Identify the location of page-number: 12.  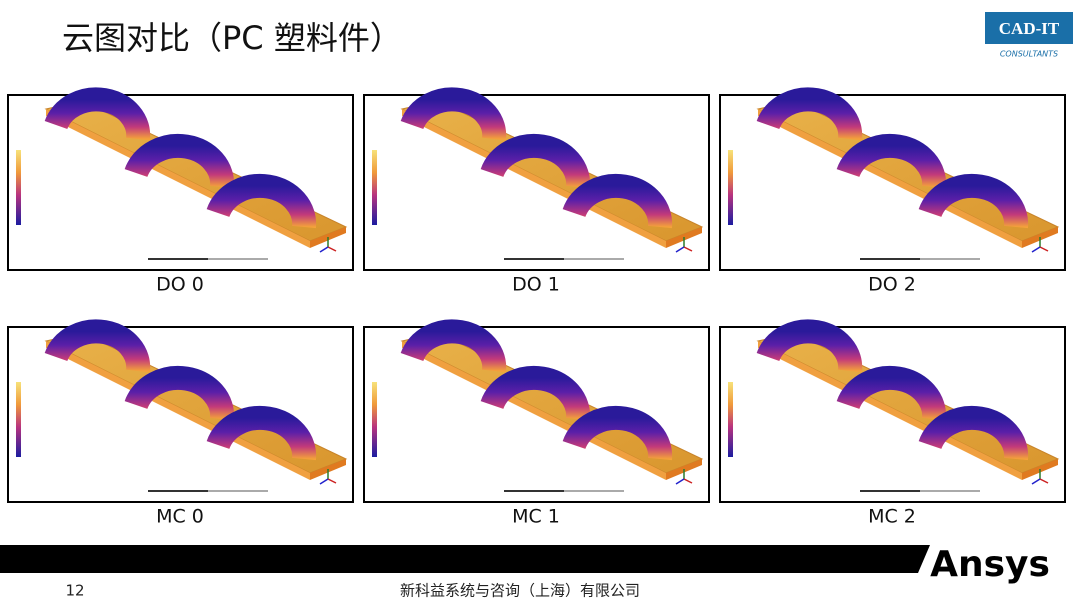
(74, 591).